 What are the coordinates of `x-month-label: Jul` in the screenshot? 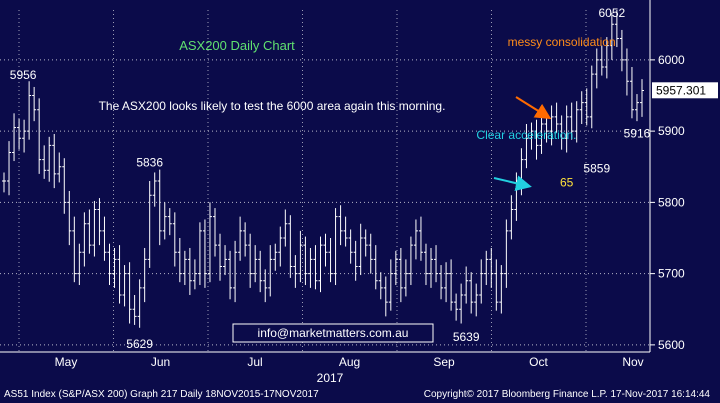 It's located at (254, 362).